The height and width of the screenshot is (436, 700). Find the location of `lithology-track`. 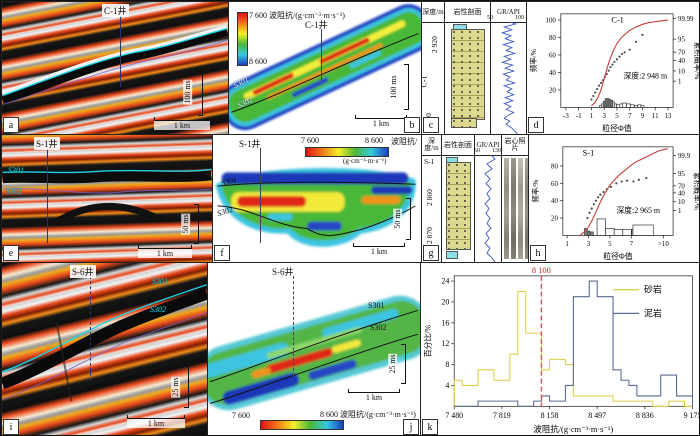

lithology-track is located at coordinates (458, 208).